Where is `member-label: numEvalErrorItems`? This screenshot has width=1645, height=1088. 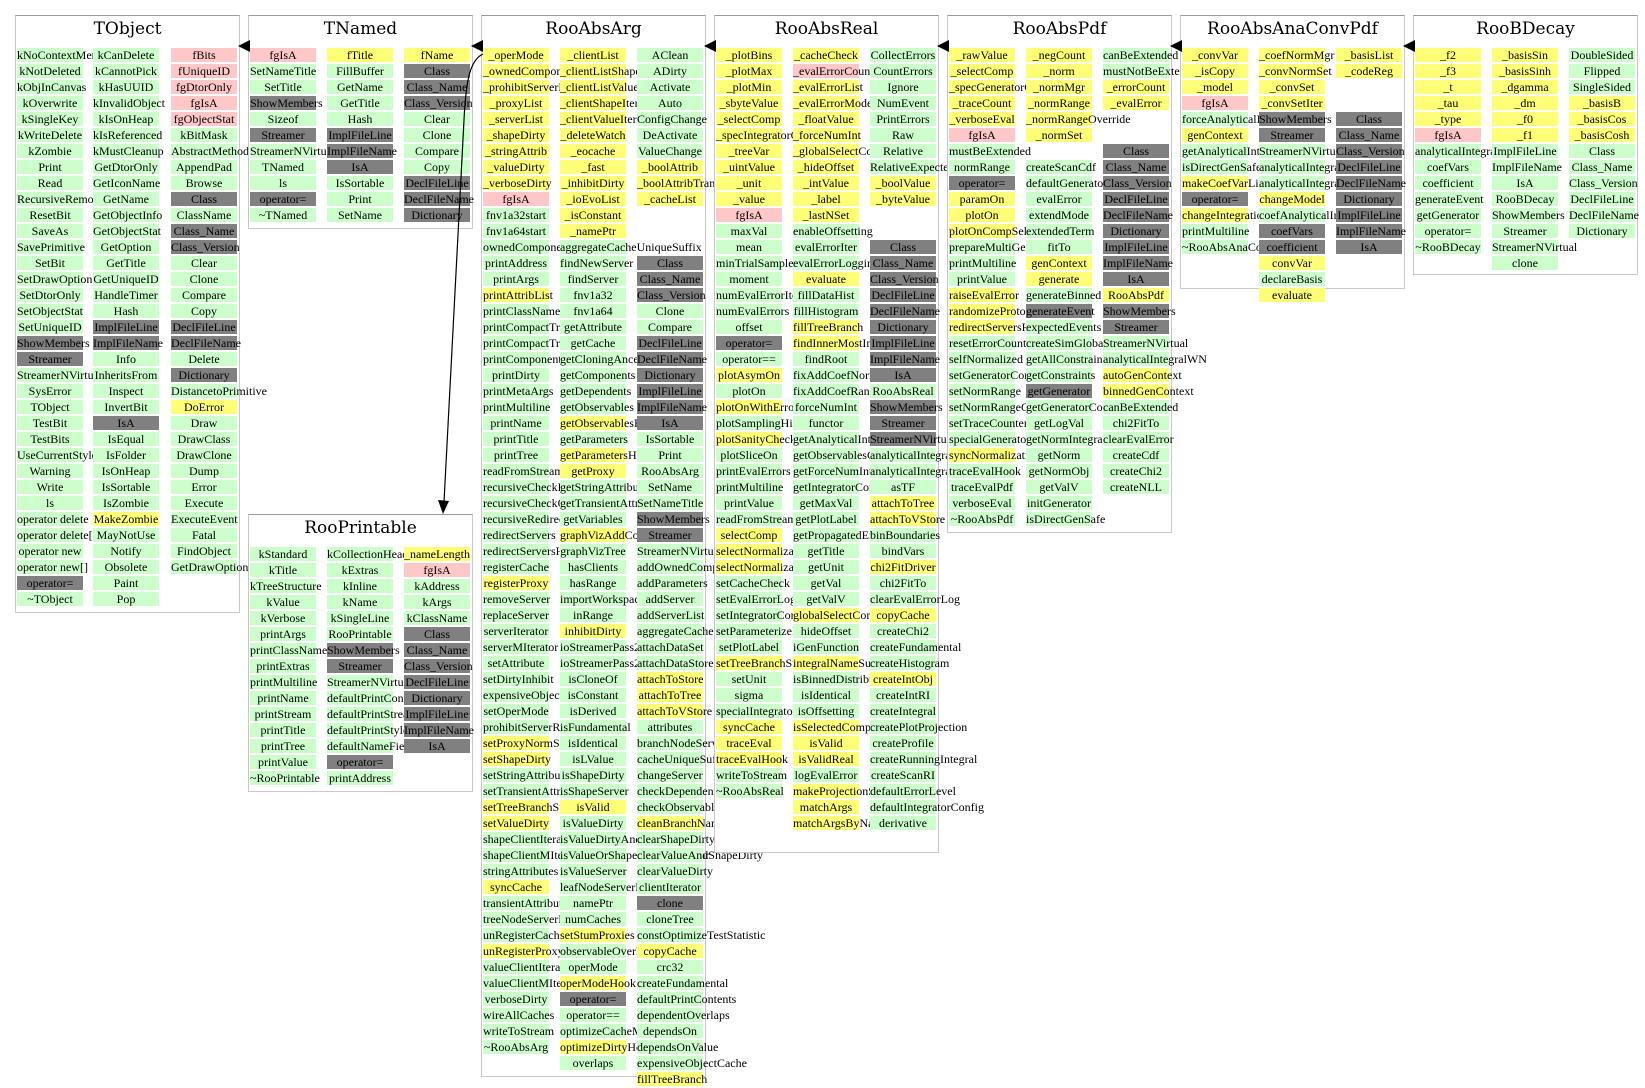
member-label: numEvalErrorItems is located at coordinates (764, 295).